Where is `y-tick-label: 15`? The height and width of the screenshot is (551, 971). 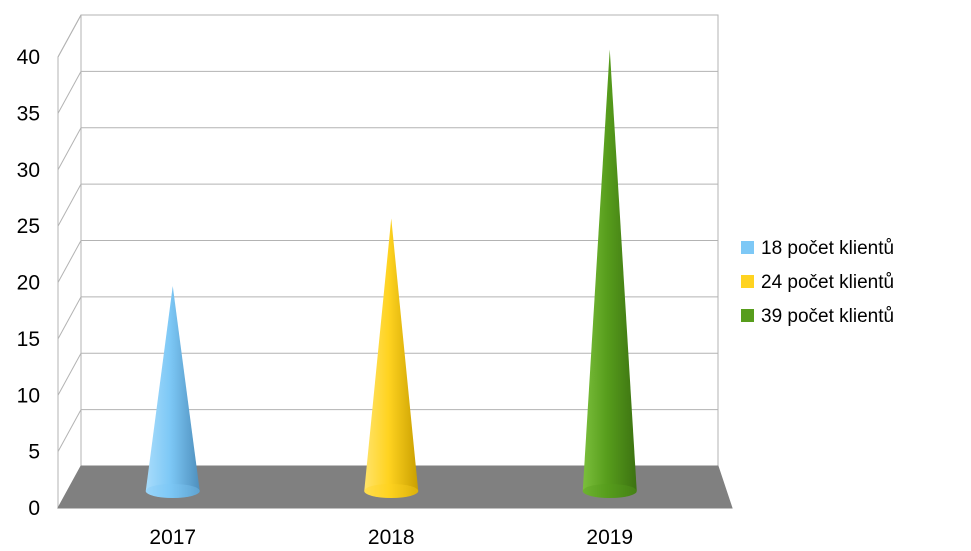
y-tick-label: 15 is located at coordinates (28, 339).